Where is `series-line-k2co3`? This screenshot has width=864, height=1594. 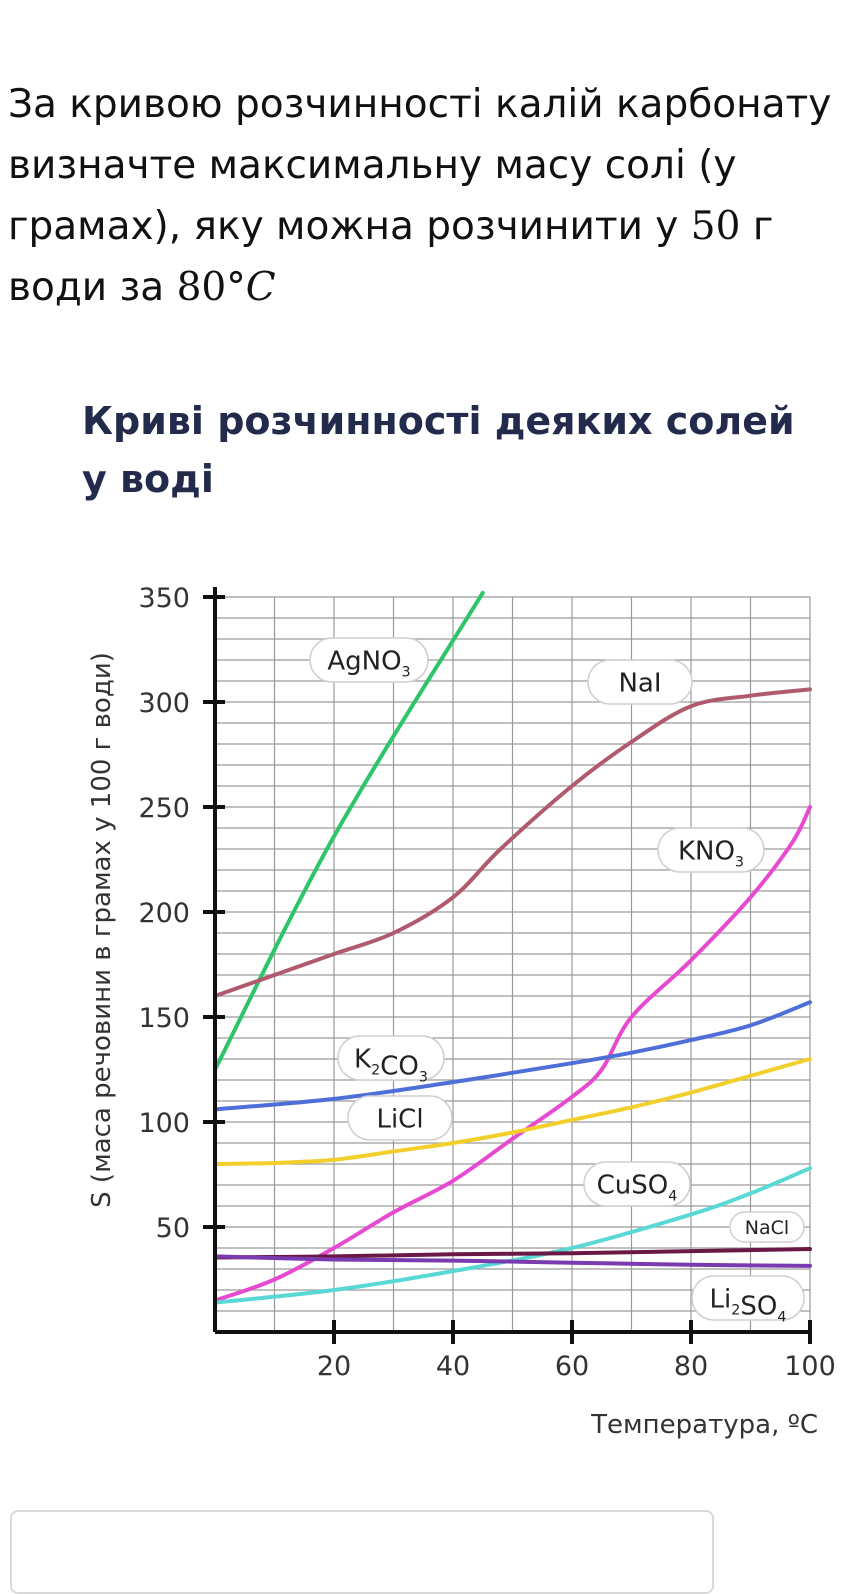 series-line-k2co3 is located at coordinates (512, 1056).